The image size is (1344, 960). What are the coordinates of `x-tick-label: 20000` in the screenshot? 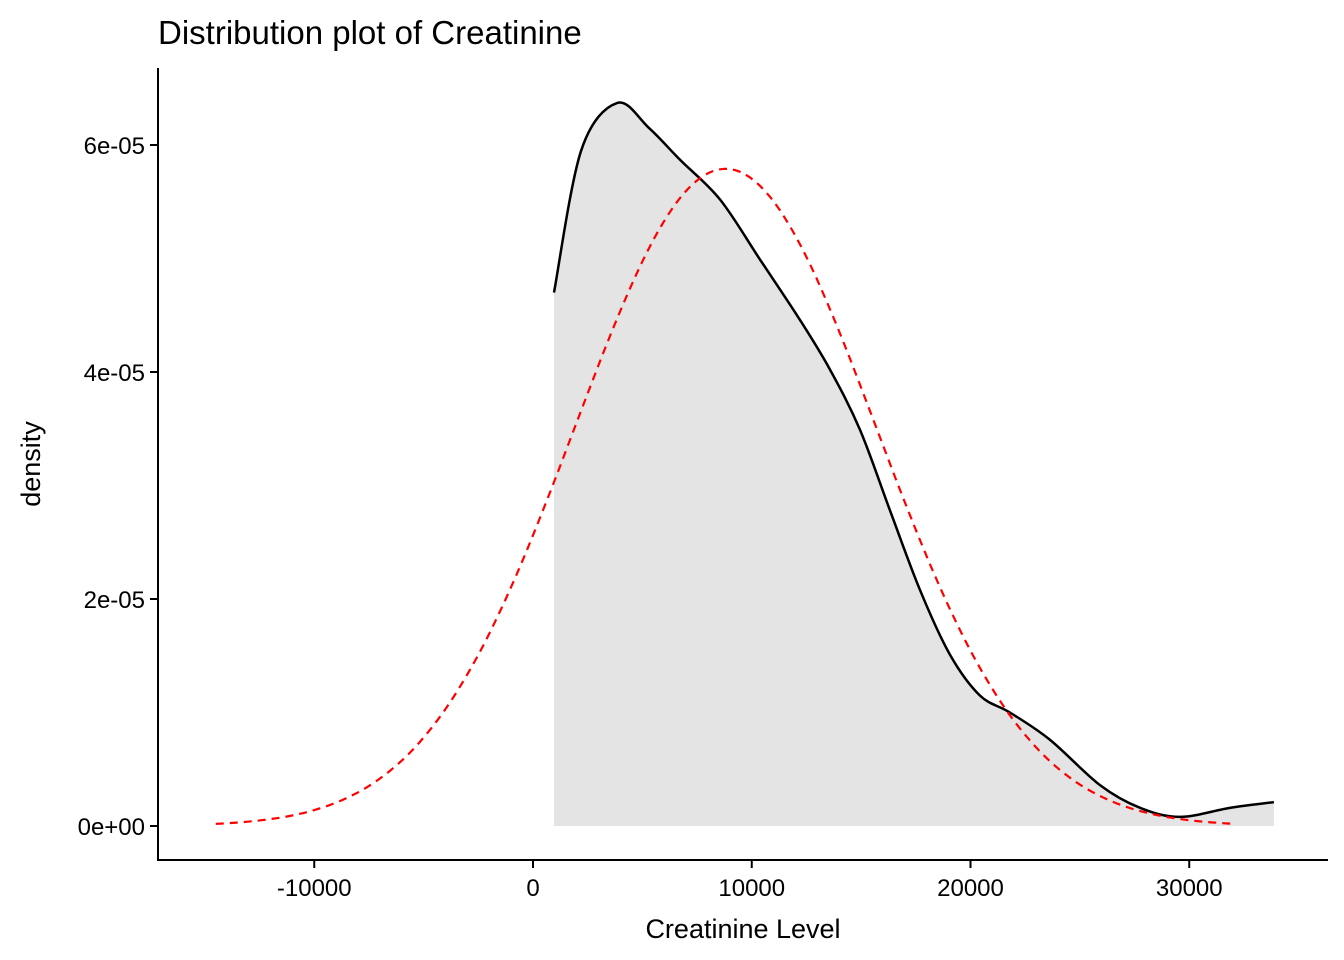 It's located at (970, 888).